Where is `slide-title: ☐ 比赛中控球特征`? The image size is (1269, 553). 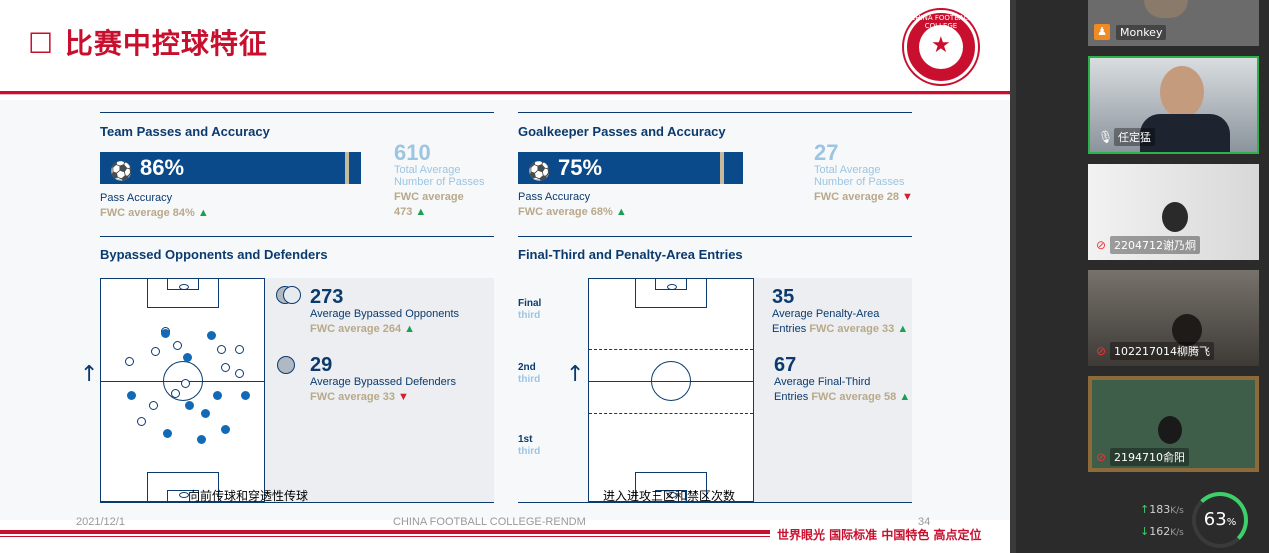 slide-title: ☐ 比赛中控球特征 is located at coordinates (148, 43).